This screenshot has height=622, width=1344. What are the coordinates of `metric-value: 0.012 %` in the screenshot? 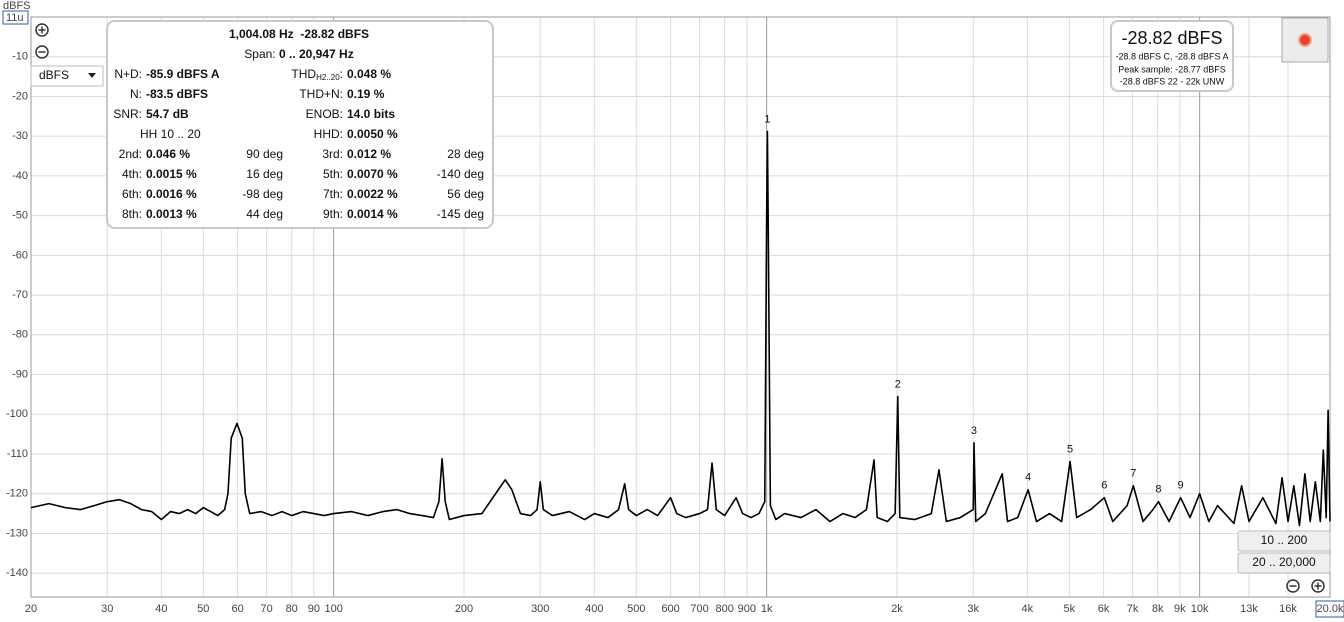 It's located at (369, 154).